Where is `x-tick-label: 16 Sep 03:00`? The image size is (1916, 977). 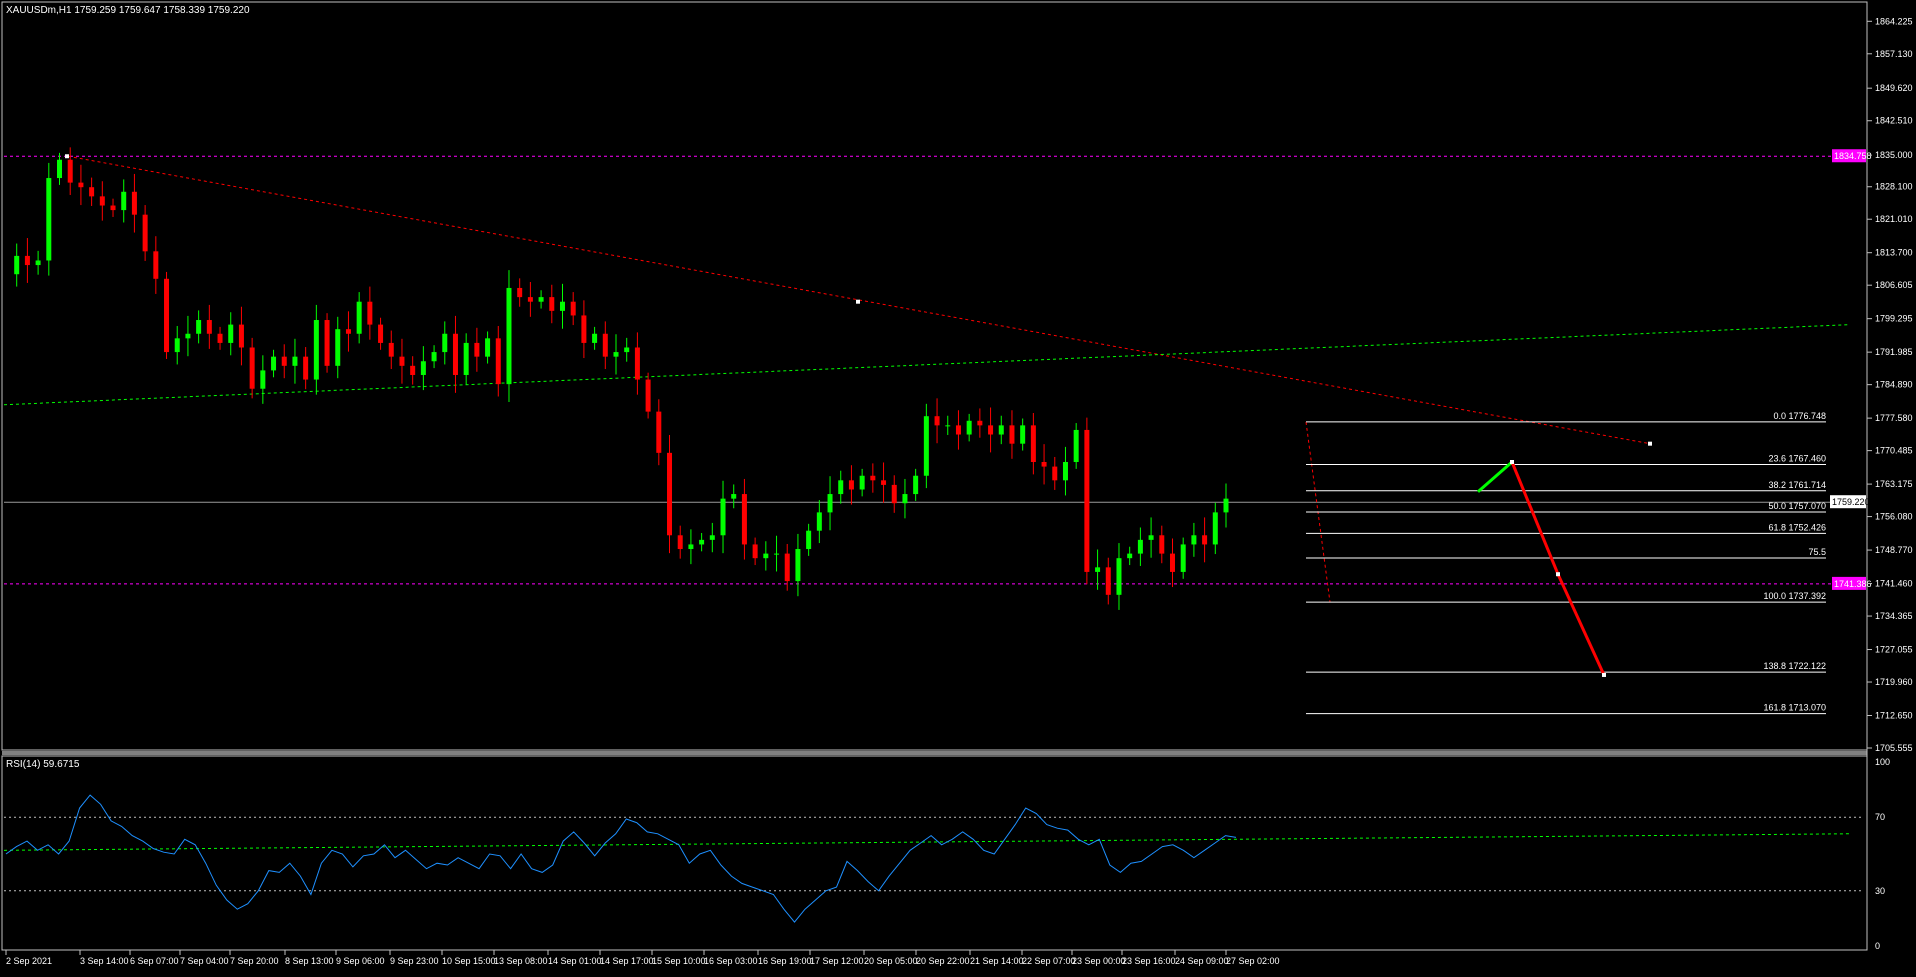
x-tick-label: 16 Sep 03:00 is located at coordinates (731, 961).